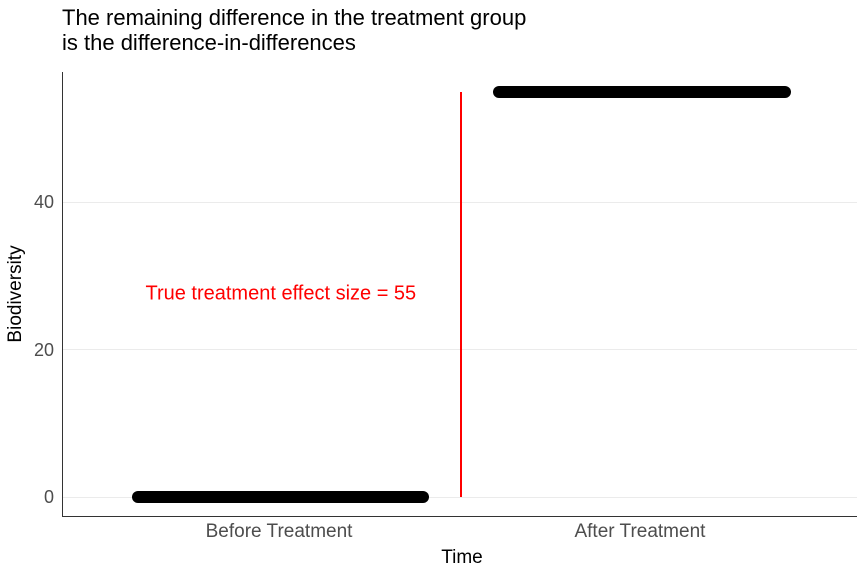 This screenshot has width=864, height=576. I want to click on x-category-label-before-treatment: Before Treatment, so click(279, 531).